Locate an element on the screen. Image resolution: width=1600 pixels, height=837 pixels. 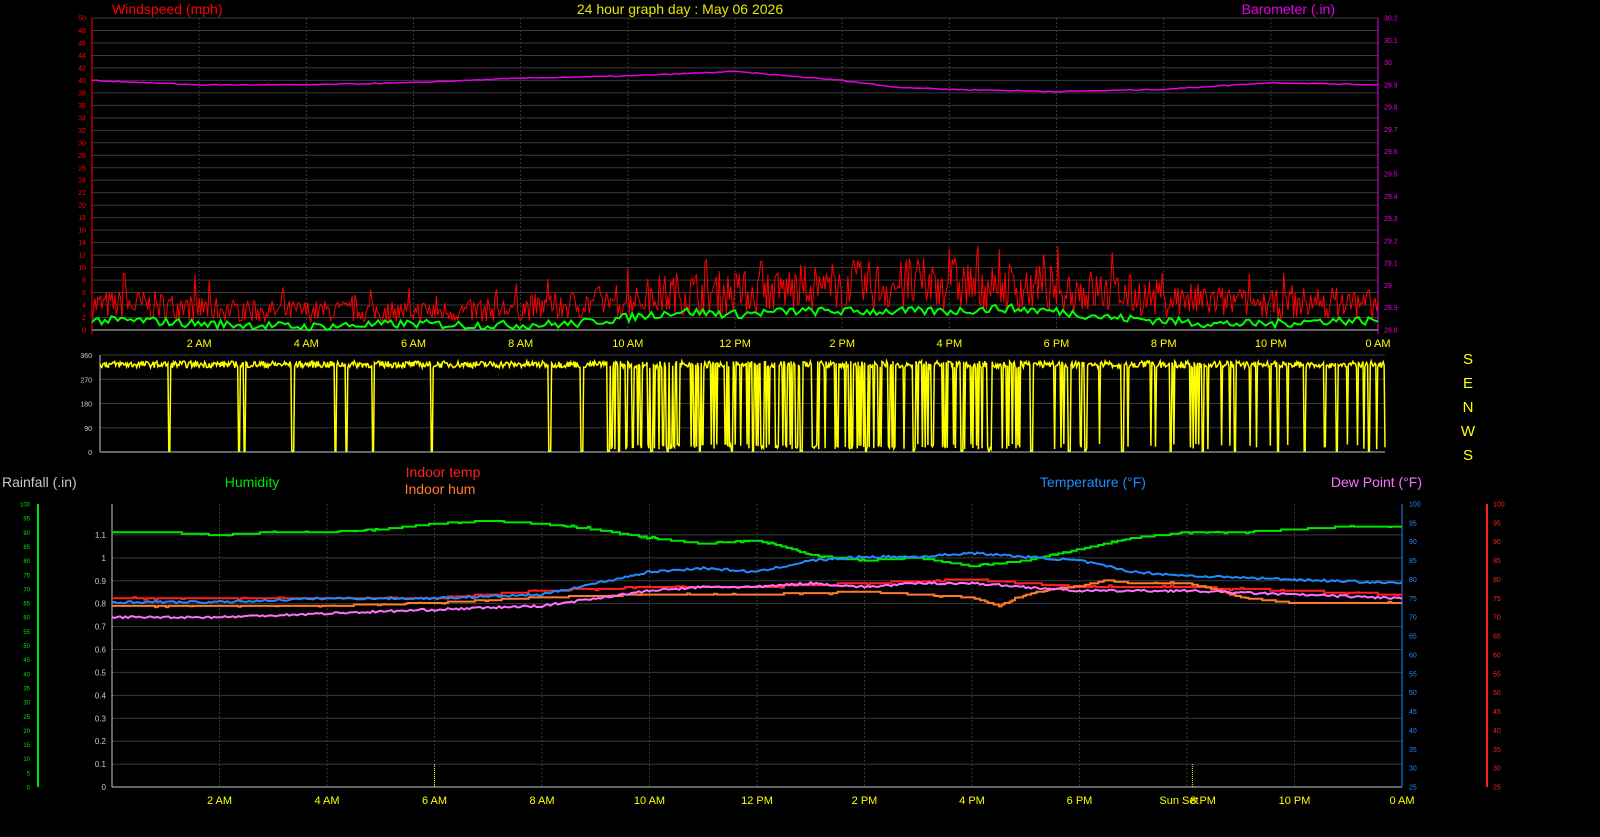
indoor-temp-tick-label: 75 is located at coordinates (1497, 599).